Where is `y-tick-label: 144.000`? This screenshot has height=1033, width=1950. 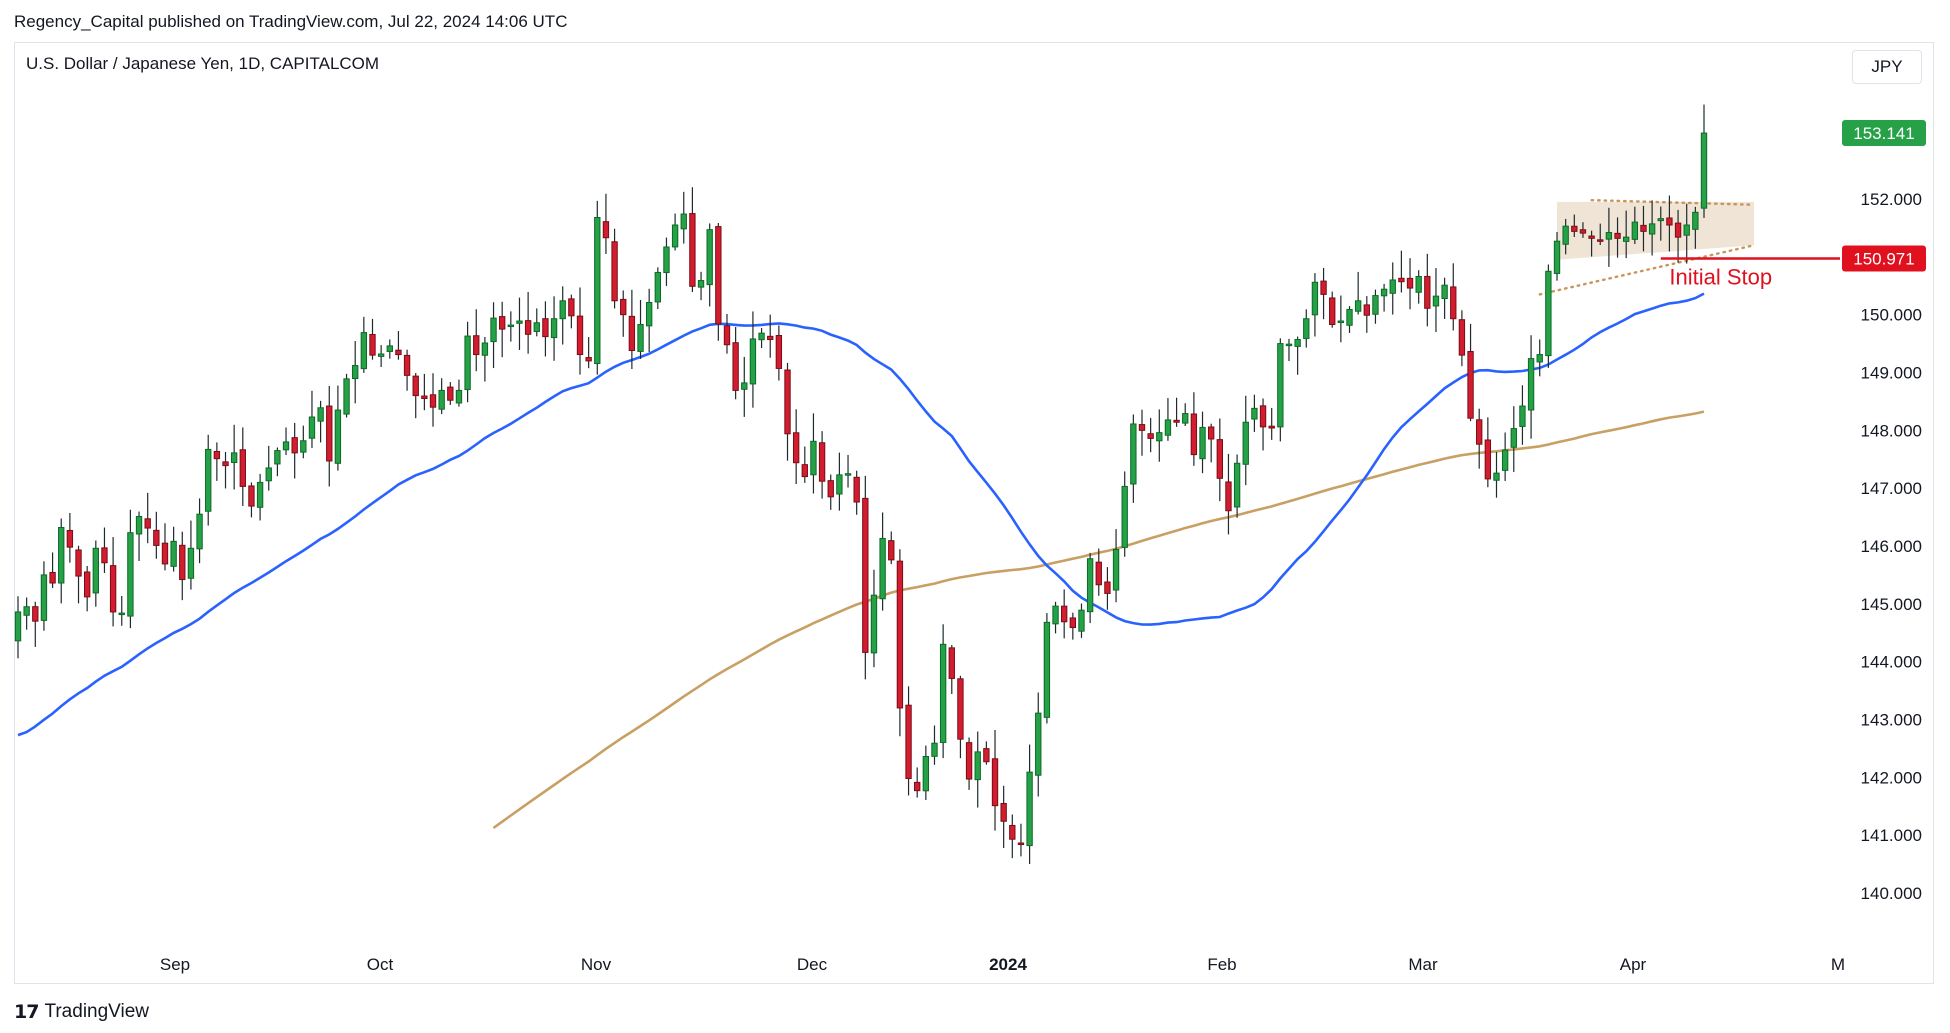
y-tick-label: 144.000 is located at coordinates (1891, 662).